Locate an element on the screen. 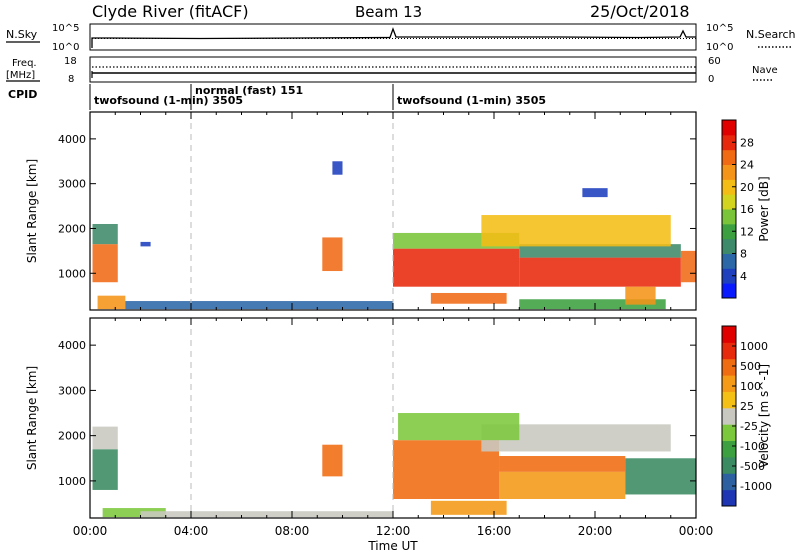  colorbar-tick-label: 4 is located at coordinates (743, 276).